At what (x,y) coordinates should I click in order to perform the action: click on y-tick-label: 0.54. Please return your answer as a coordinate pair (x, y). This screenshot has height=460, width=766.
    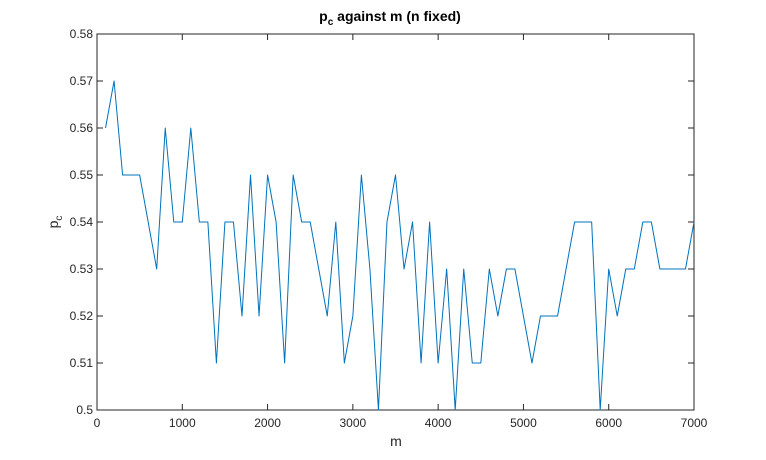
    Looking at the image, I should click on (82, 222).